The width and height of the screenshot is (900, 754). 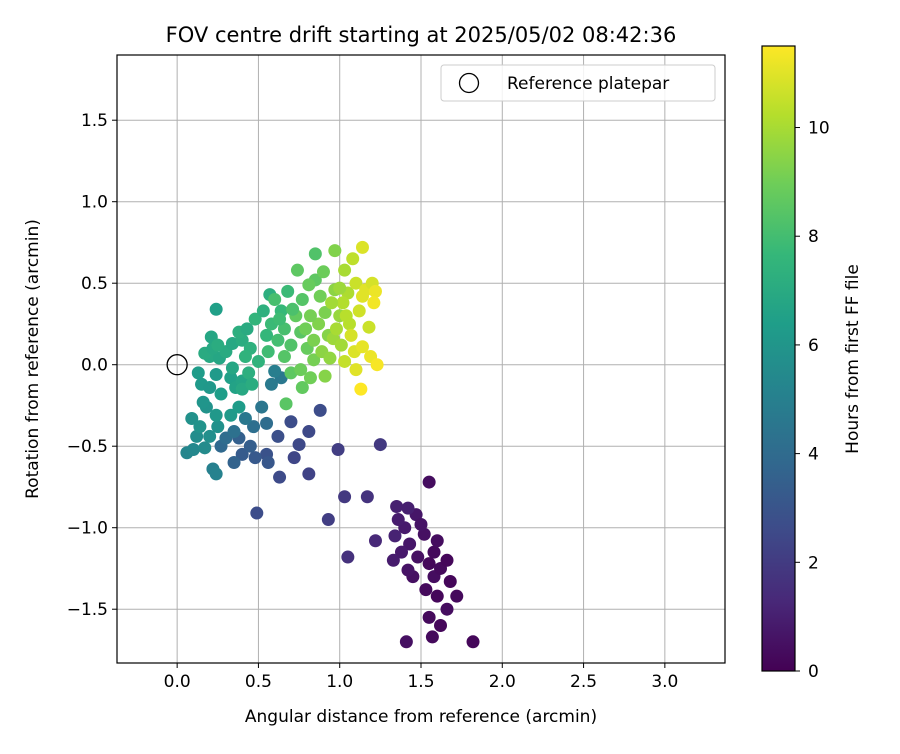 What do you see at coordinates (813, 672) in the screenshot?
I see `colorbar-tick-label: 0` at bounding box center [813, 672].